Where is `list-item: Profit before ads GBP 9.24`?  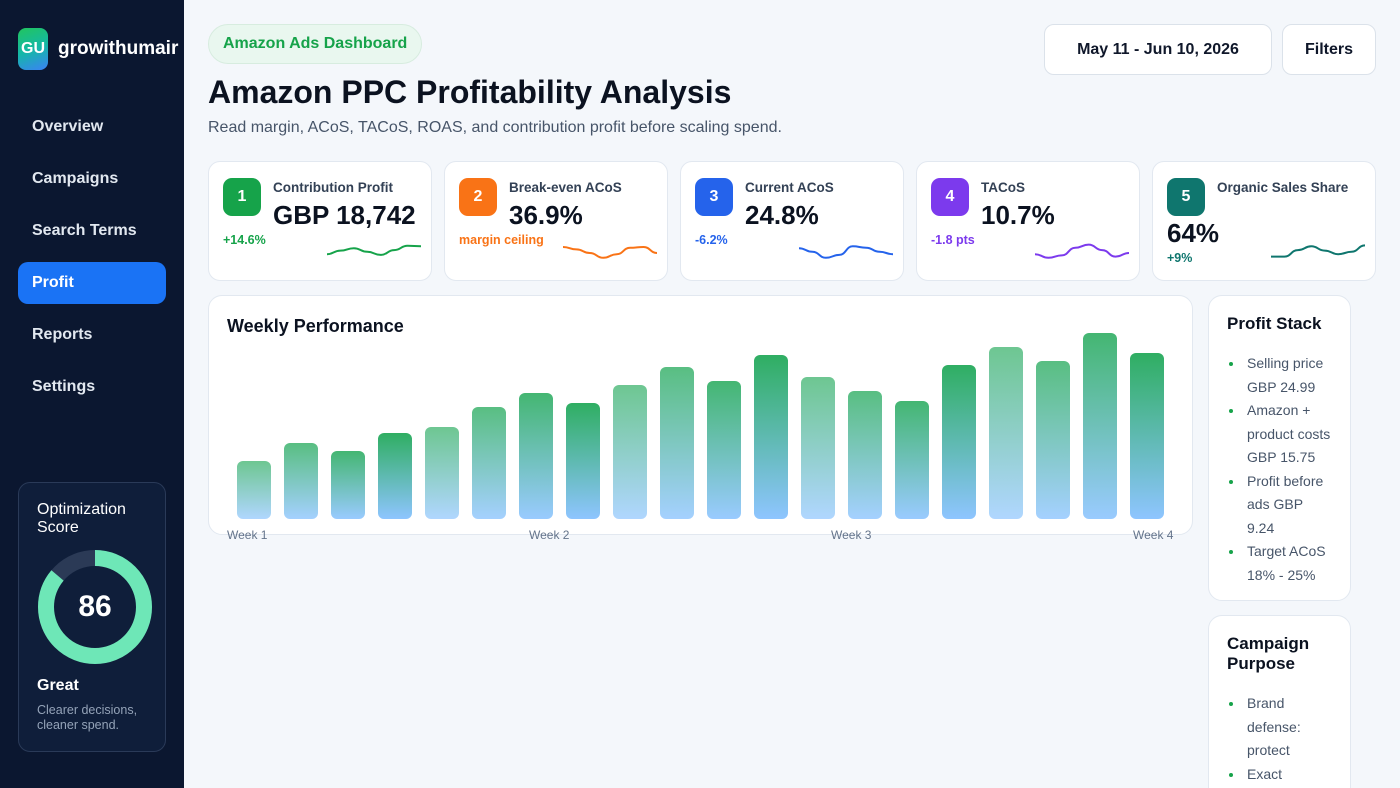 list-item: Profit before ads GBP 9.24 is located at coordinates (1279, 505).